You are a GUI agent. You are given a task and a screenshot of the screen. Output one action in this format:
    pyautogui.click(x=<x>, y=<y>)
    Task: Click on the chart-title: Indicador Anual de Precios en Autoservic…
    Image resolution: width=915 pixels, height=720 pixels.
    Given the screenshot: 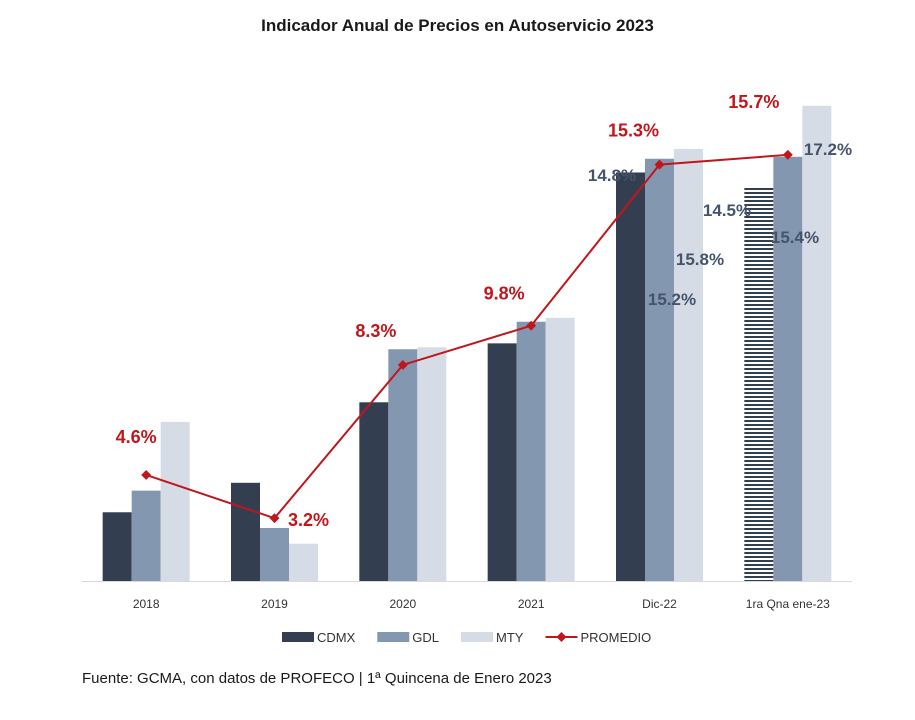 What is the action you would take?
    pyautogui.click(x=457, y=25)
    